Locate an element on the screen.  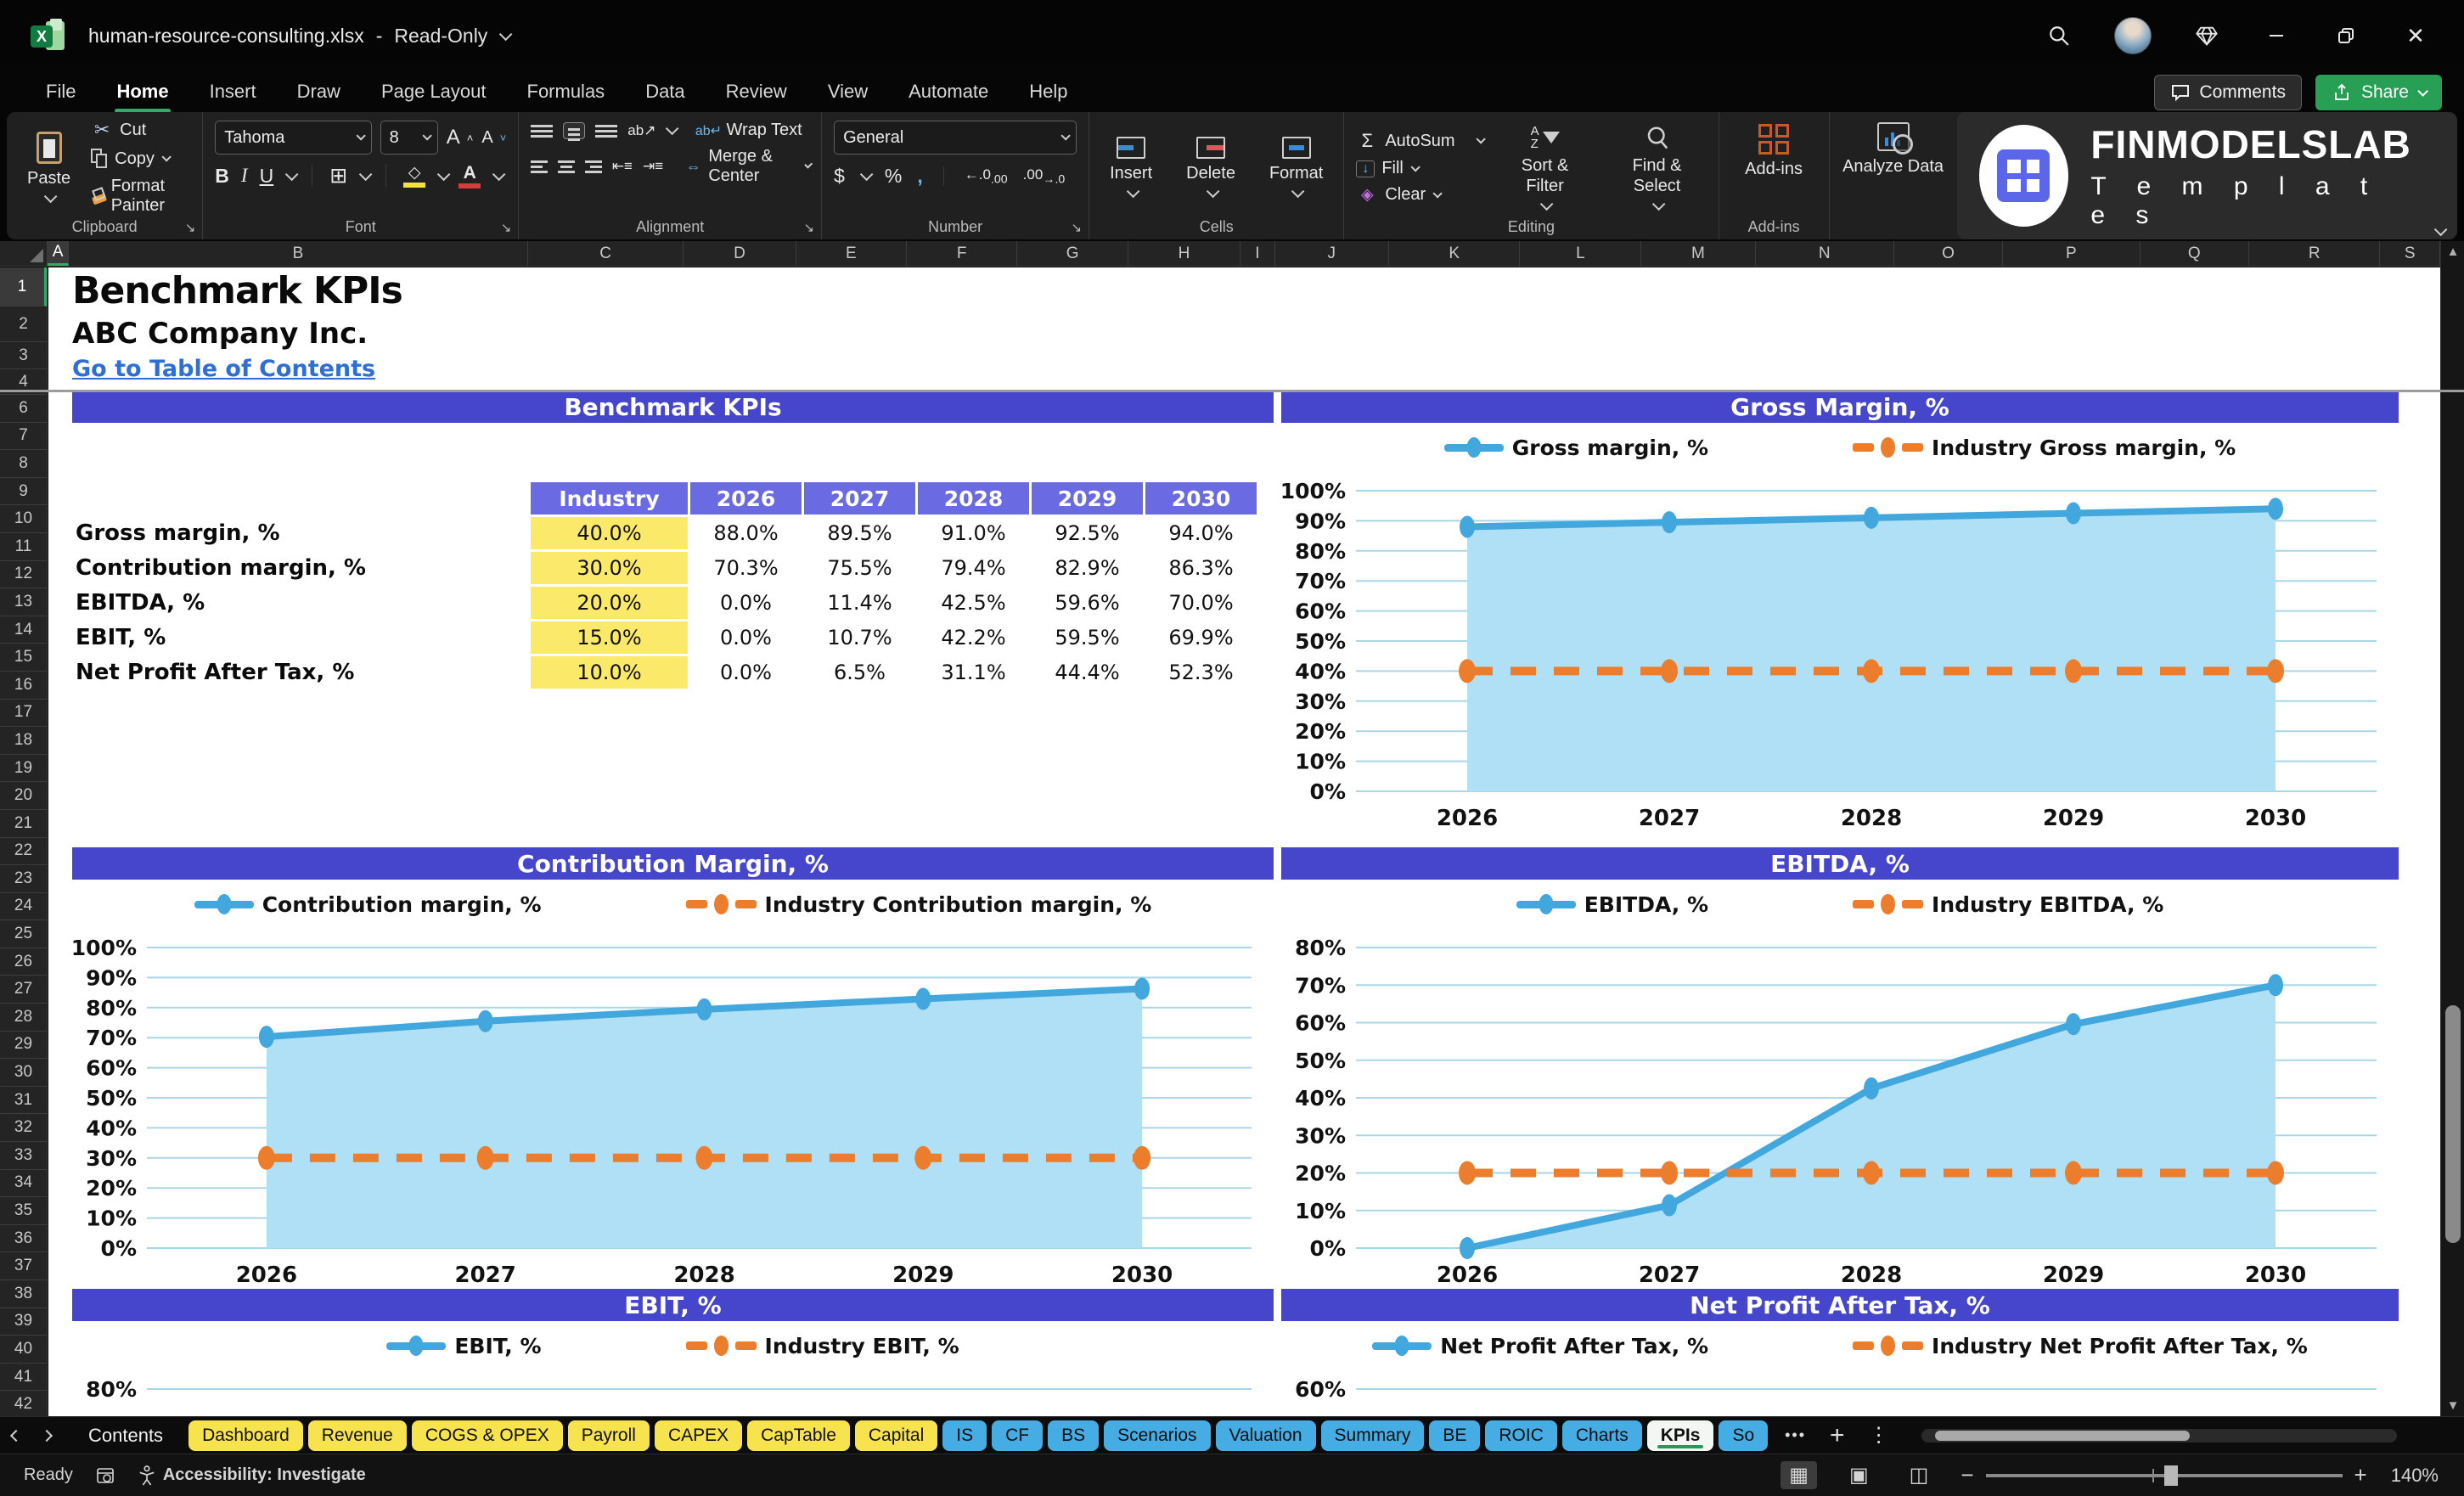
zoom-out-icon: − is located at coordinates (1967, 1475).